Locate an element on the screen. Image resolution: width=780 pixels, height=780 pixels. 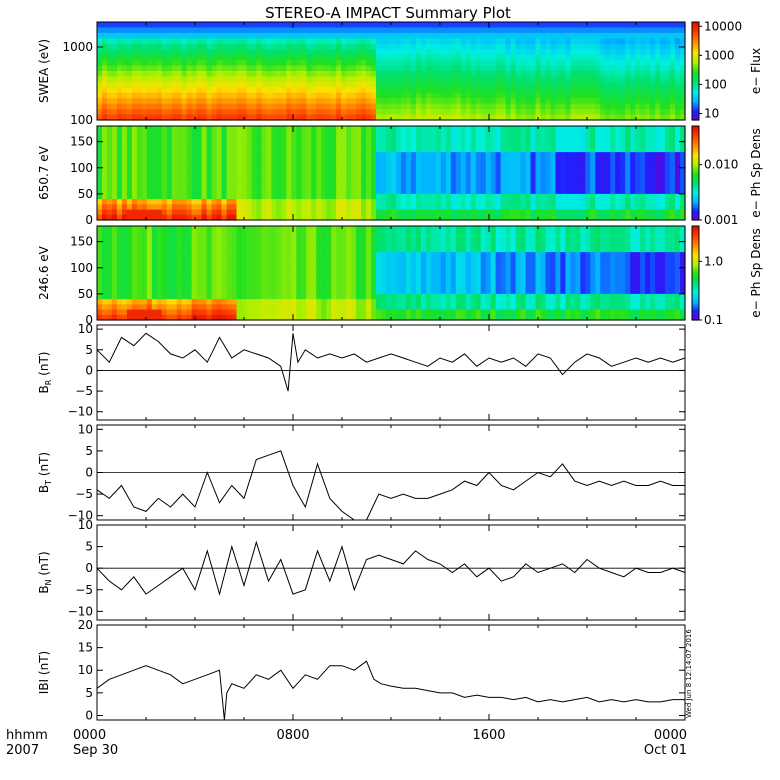
colorbar-frame is located at coordinates (695, 173).